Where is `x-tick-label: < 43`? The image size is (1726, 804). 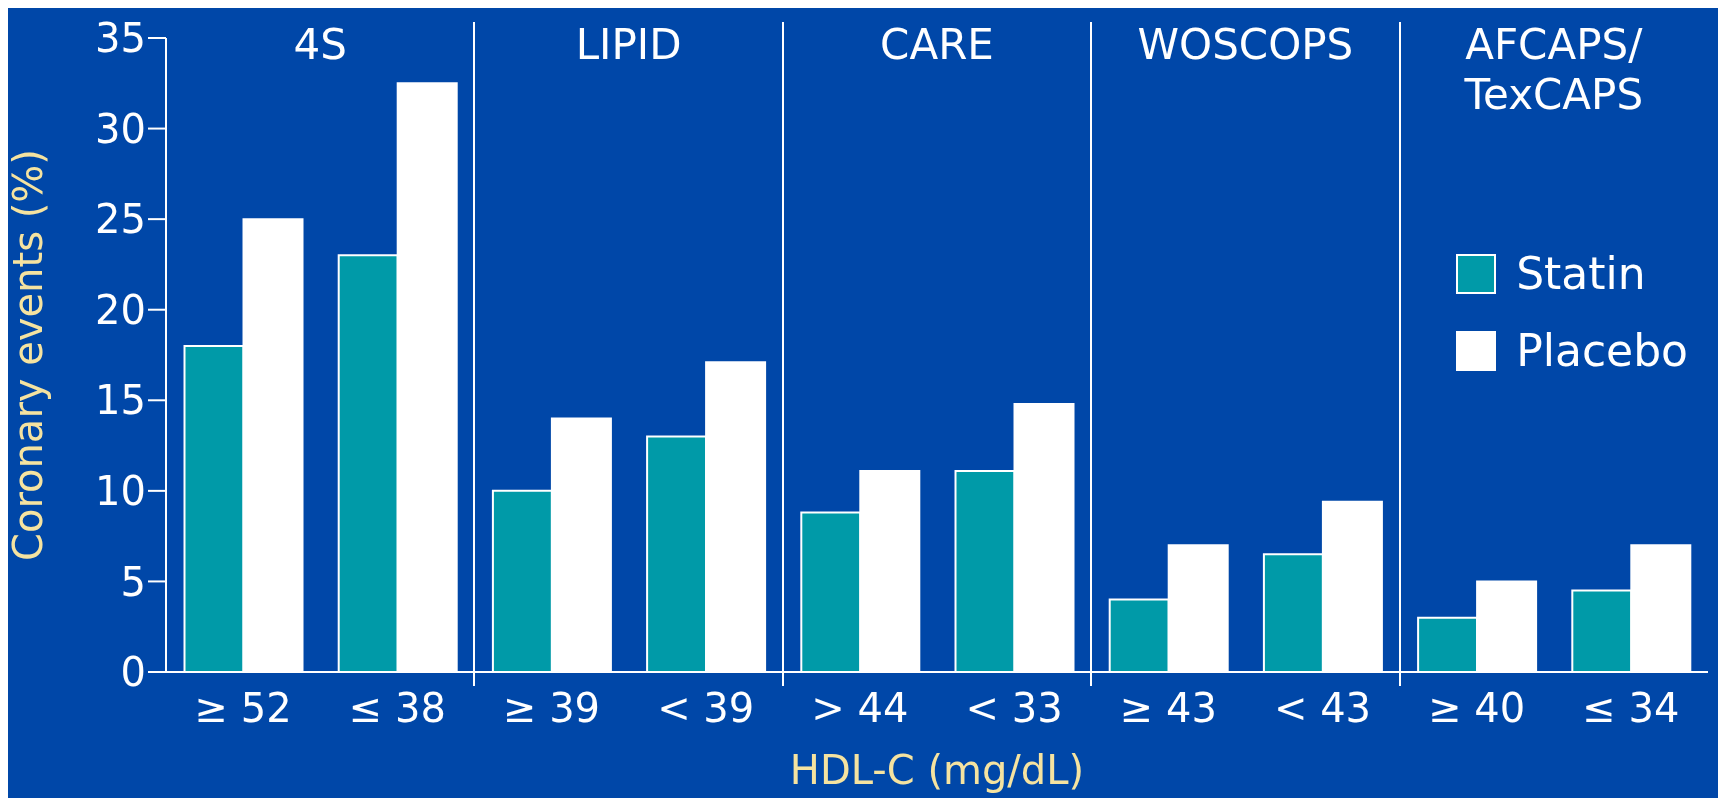 x-tick-label: < 43 is located at coordinates (1322, 708).